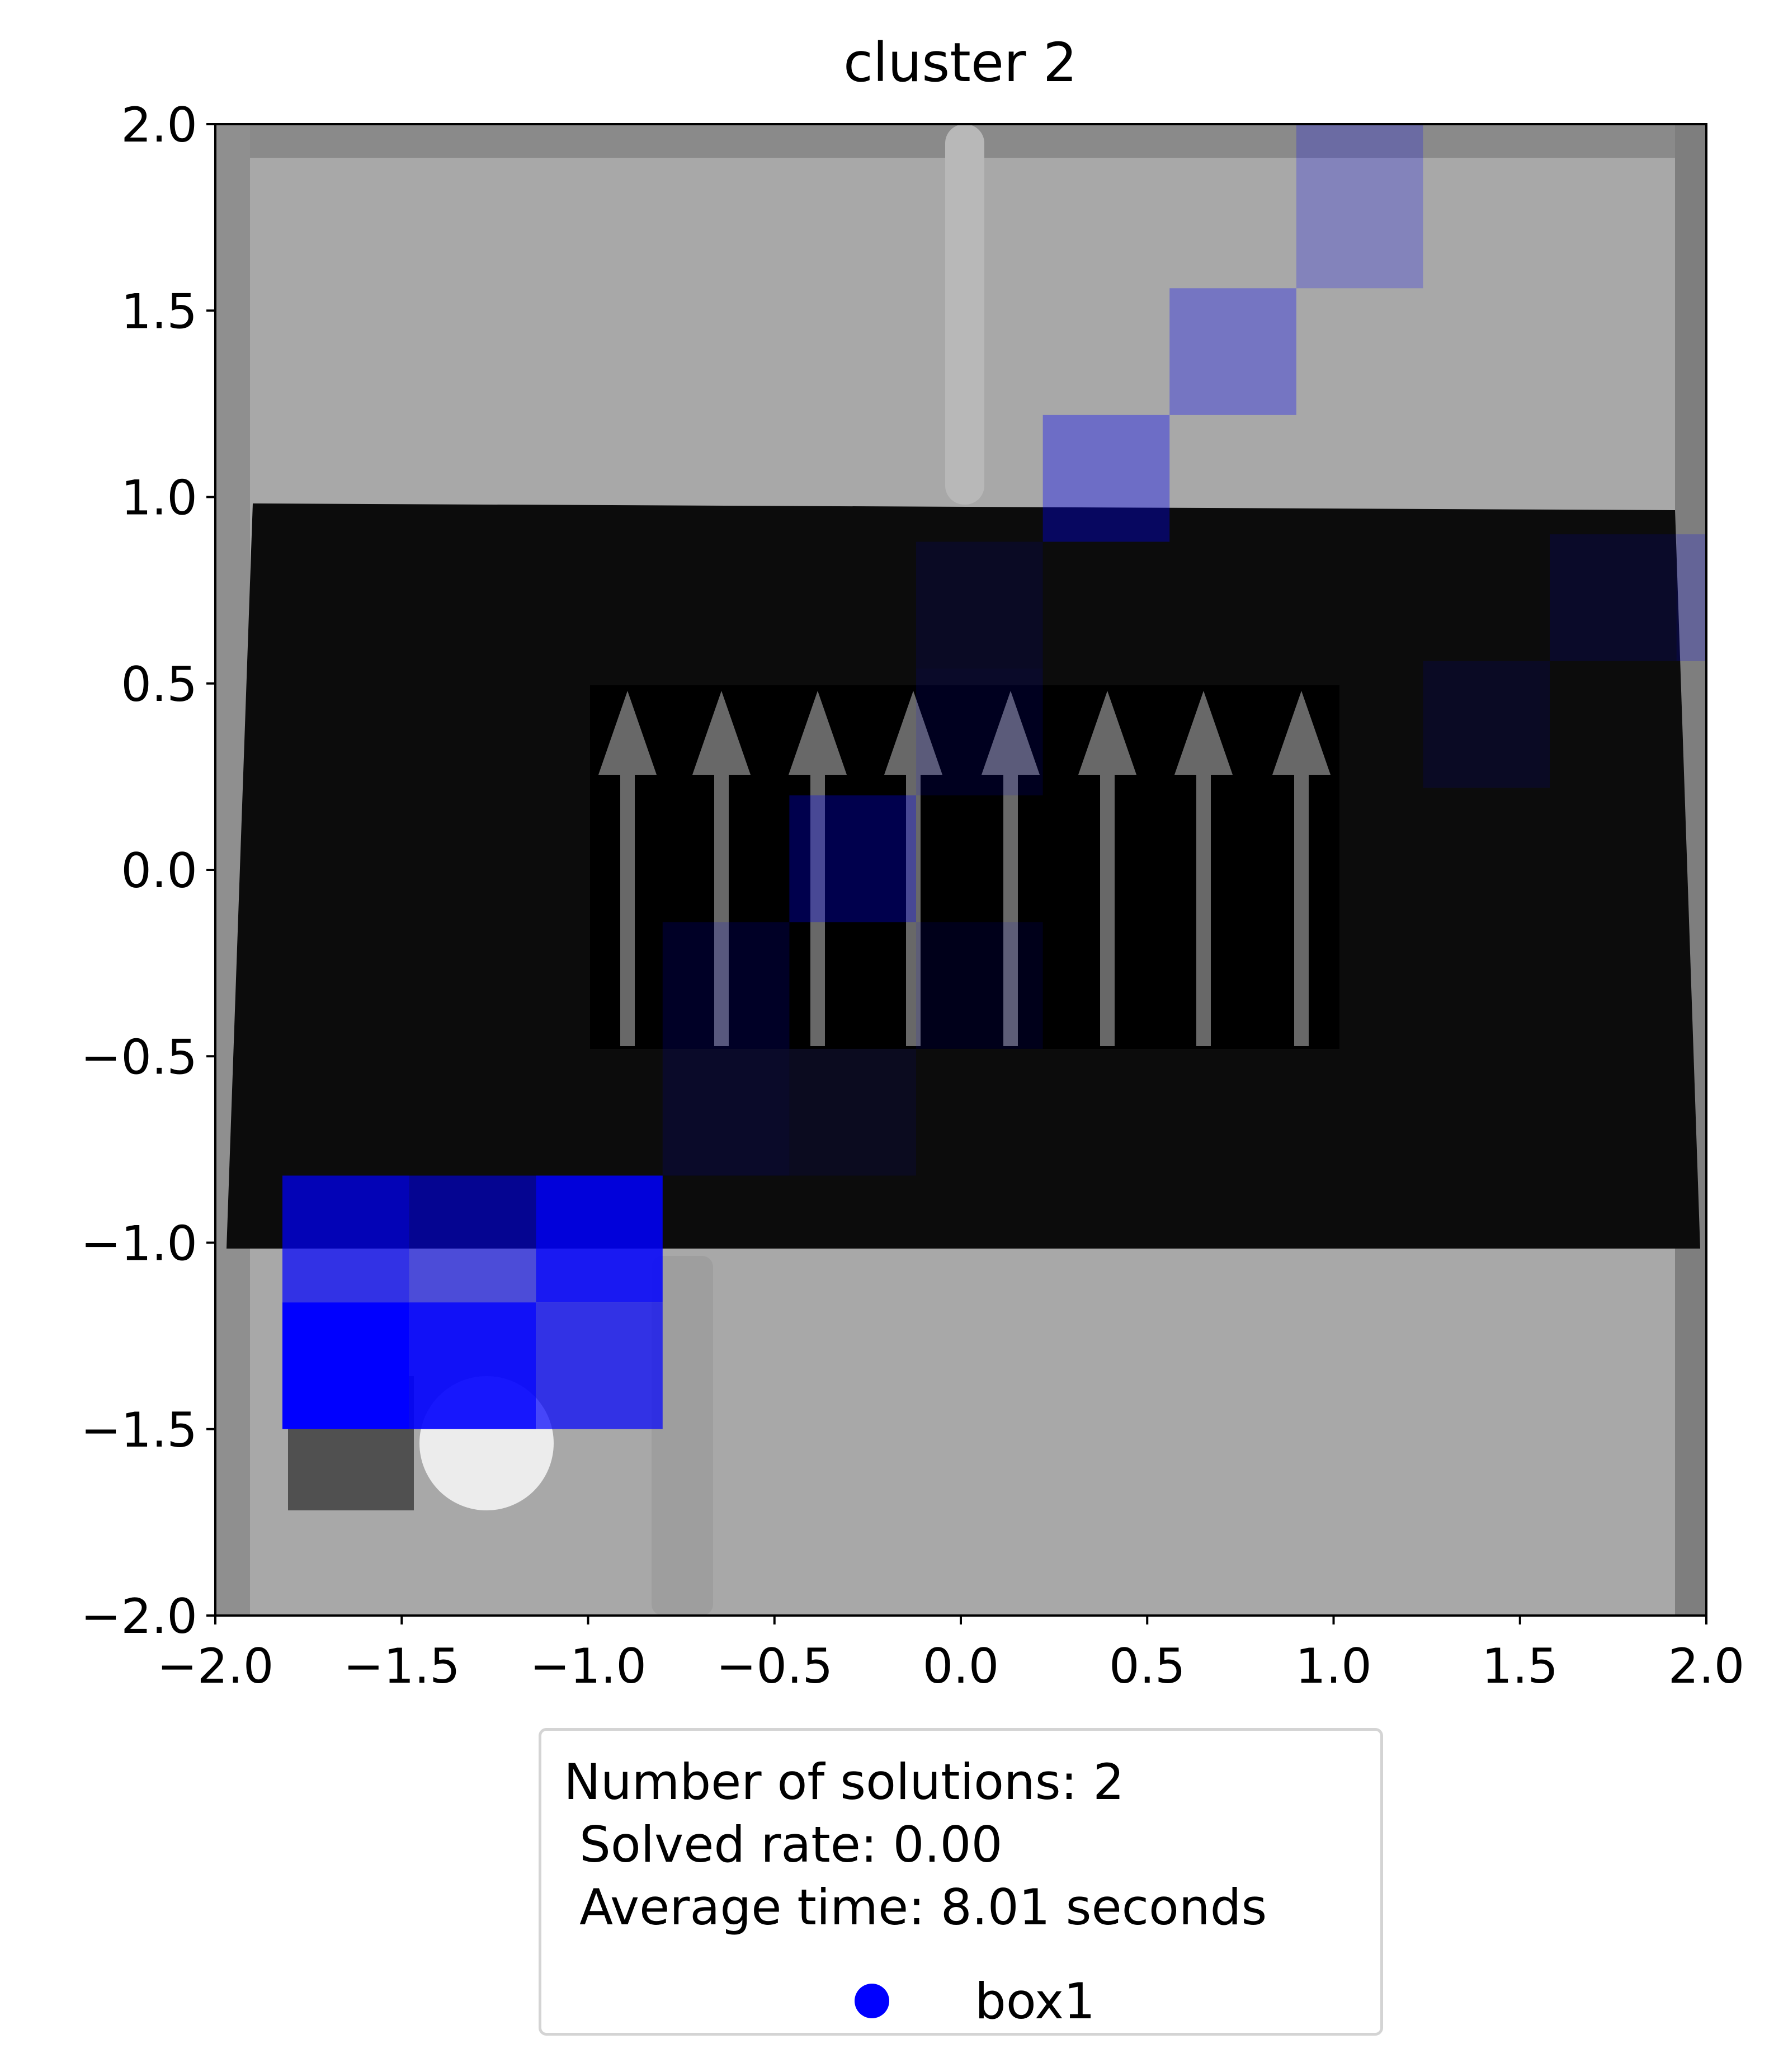 The image size is (1788, 2072). What do you see at coordinates (964, 314) in the screenshot?
I see `top-post` at bounding box center [964, 314].